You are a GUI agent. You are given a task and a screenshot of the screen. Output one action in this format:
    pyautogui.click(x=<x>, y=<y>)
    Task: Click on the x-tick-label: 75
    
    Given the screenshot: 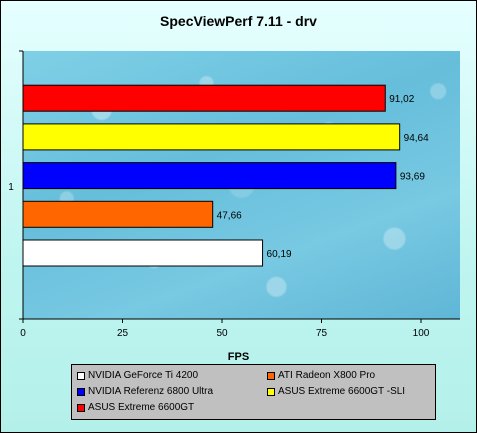 What is the action you would take?
    pyautogui.click(x=322, y=333)
    